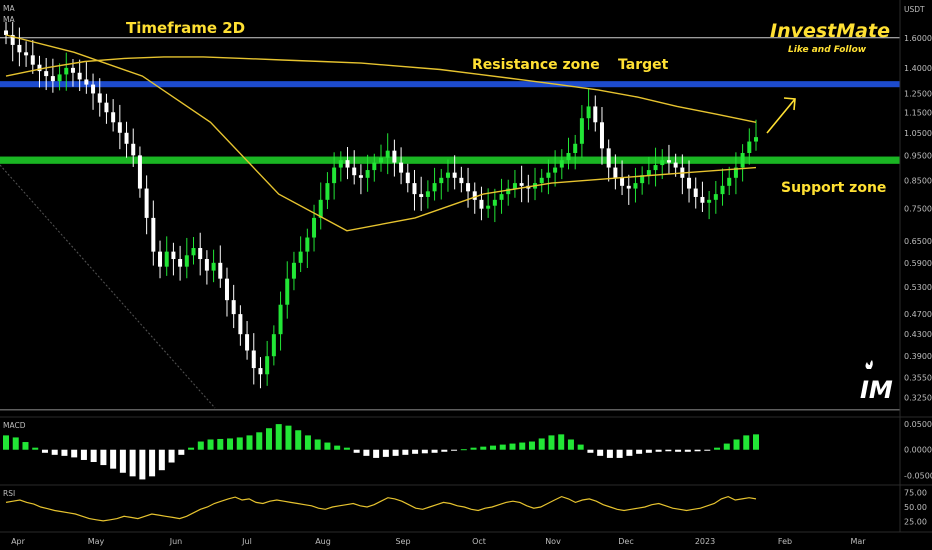 Image resolution: width=932 pixels, height=550 pixels. Describe the element at coordinates (438, 541) in the screenshot. I see `time-axis: Apr May Jun Jul Aug Sep Oct Nov Dec 2023 Feb Mar` at that location.